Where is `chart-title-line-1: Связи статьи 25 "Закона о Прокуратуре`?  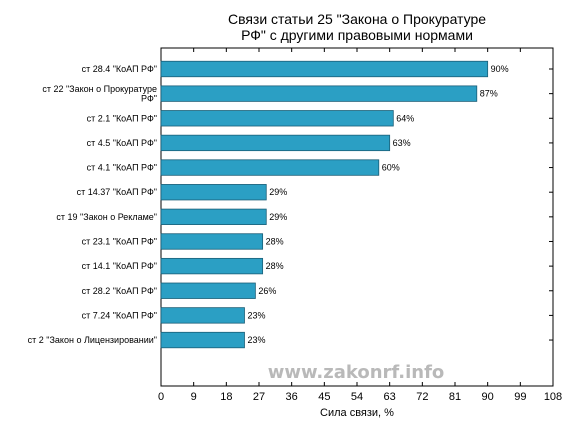
chart-title-line-1: Связи статьи 25 "Закона о Прокуратуре is located at coordinates (357, 19).